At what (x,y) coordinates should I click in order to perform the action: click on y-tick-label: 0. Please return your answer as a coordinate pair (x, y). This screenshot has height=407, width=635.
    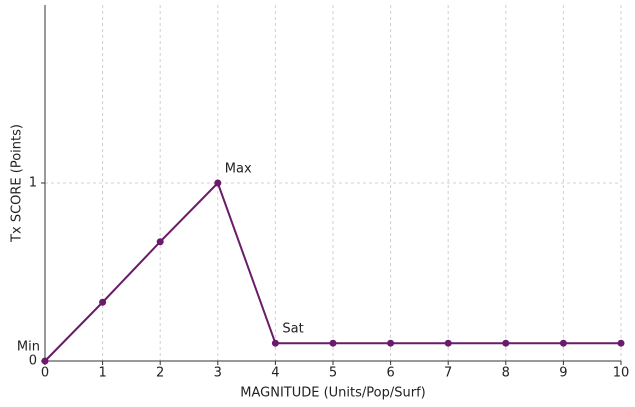
    Looking at the image, I should click on (33, 361).